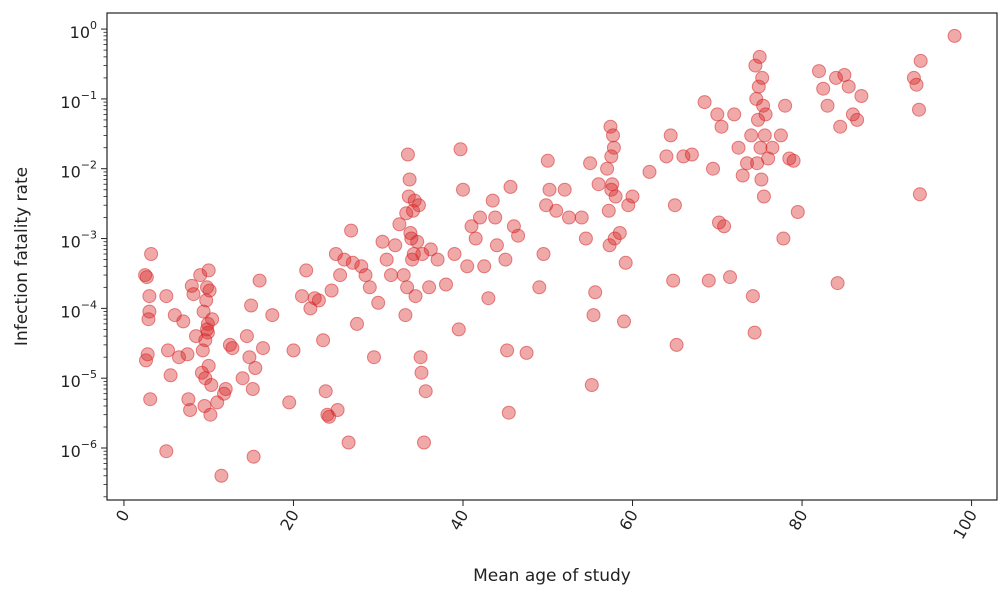 The width and height of the screenshot is (1008, 598). What do you see at coordinates (83, 30) in the screenshot?
I see `y-tick-label: 10⁰` at bounding box center [83, 30].